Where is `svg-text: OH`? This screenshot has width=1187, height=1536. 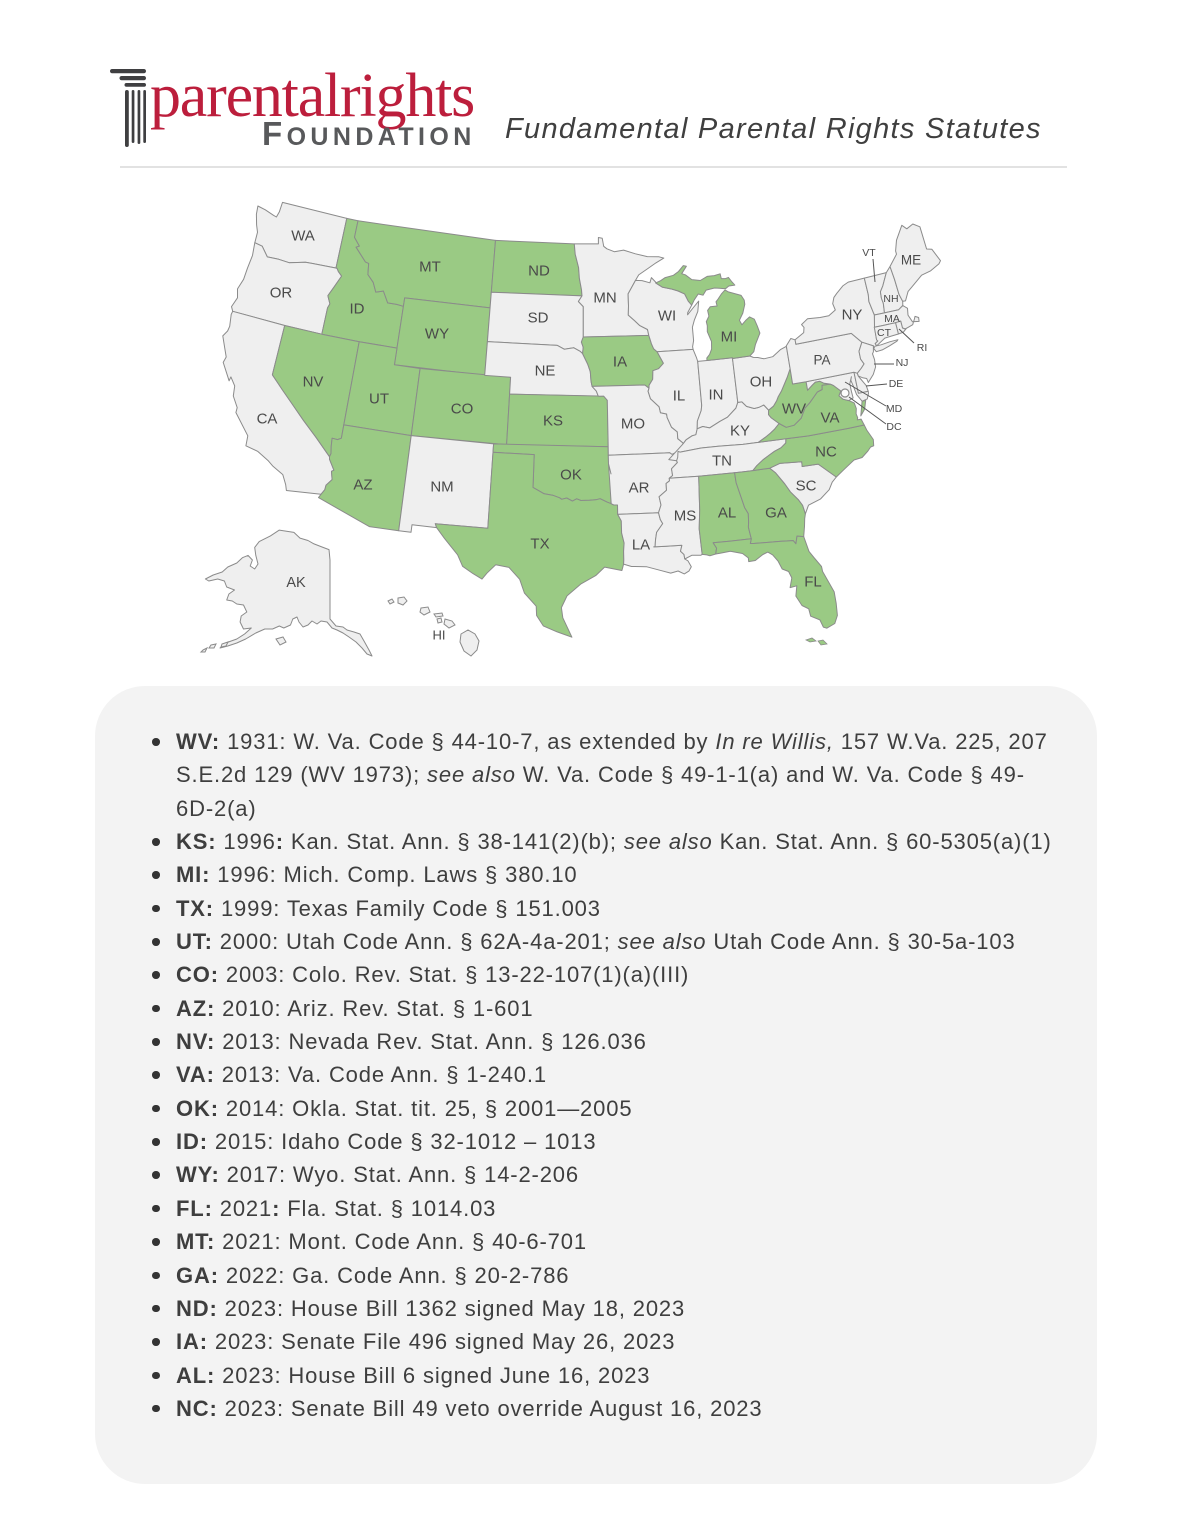 svg-text: OH is located at coordinates (761, 382).